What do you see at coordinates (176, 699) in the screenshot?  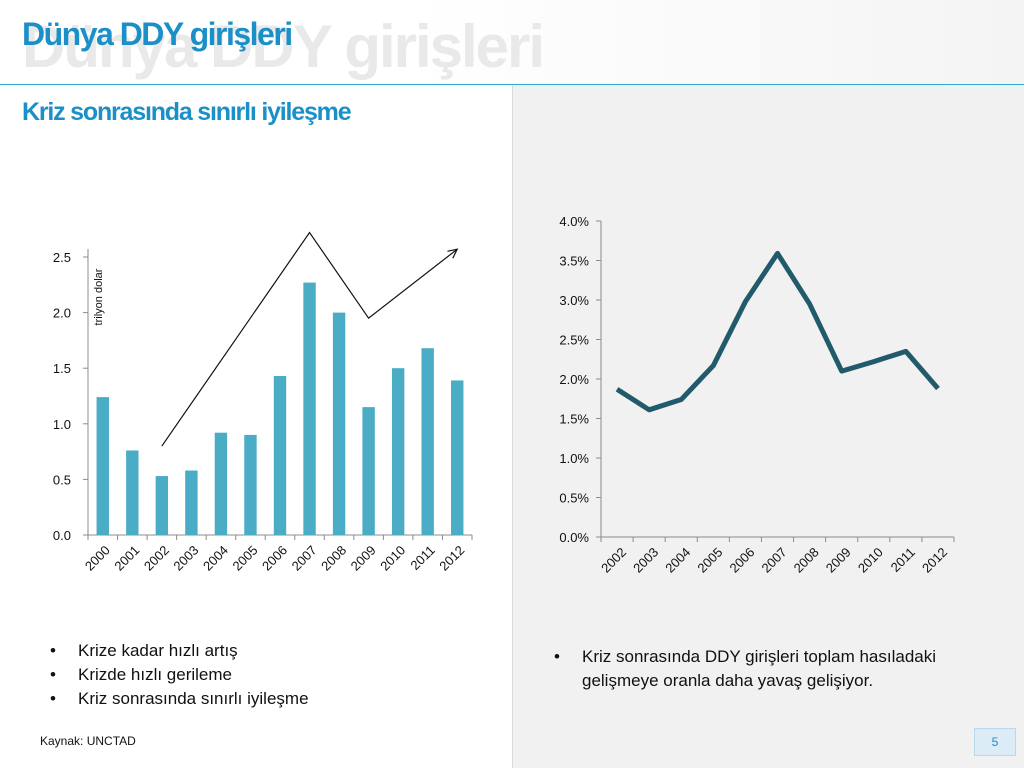 I see `left-bullet-item: Kriz sonrasında sınırlı iyileşme` at bounding box center [176, 699].